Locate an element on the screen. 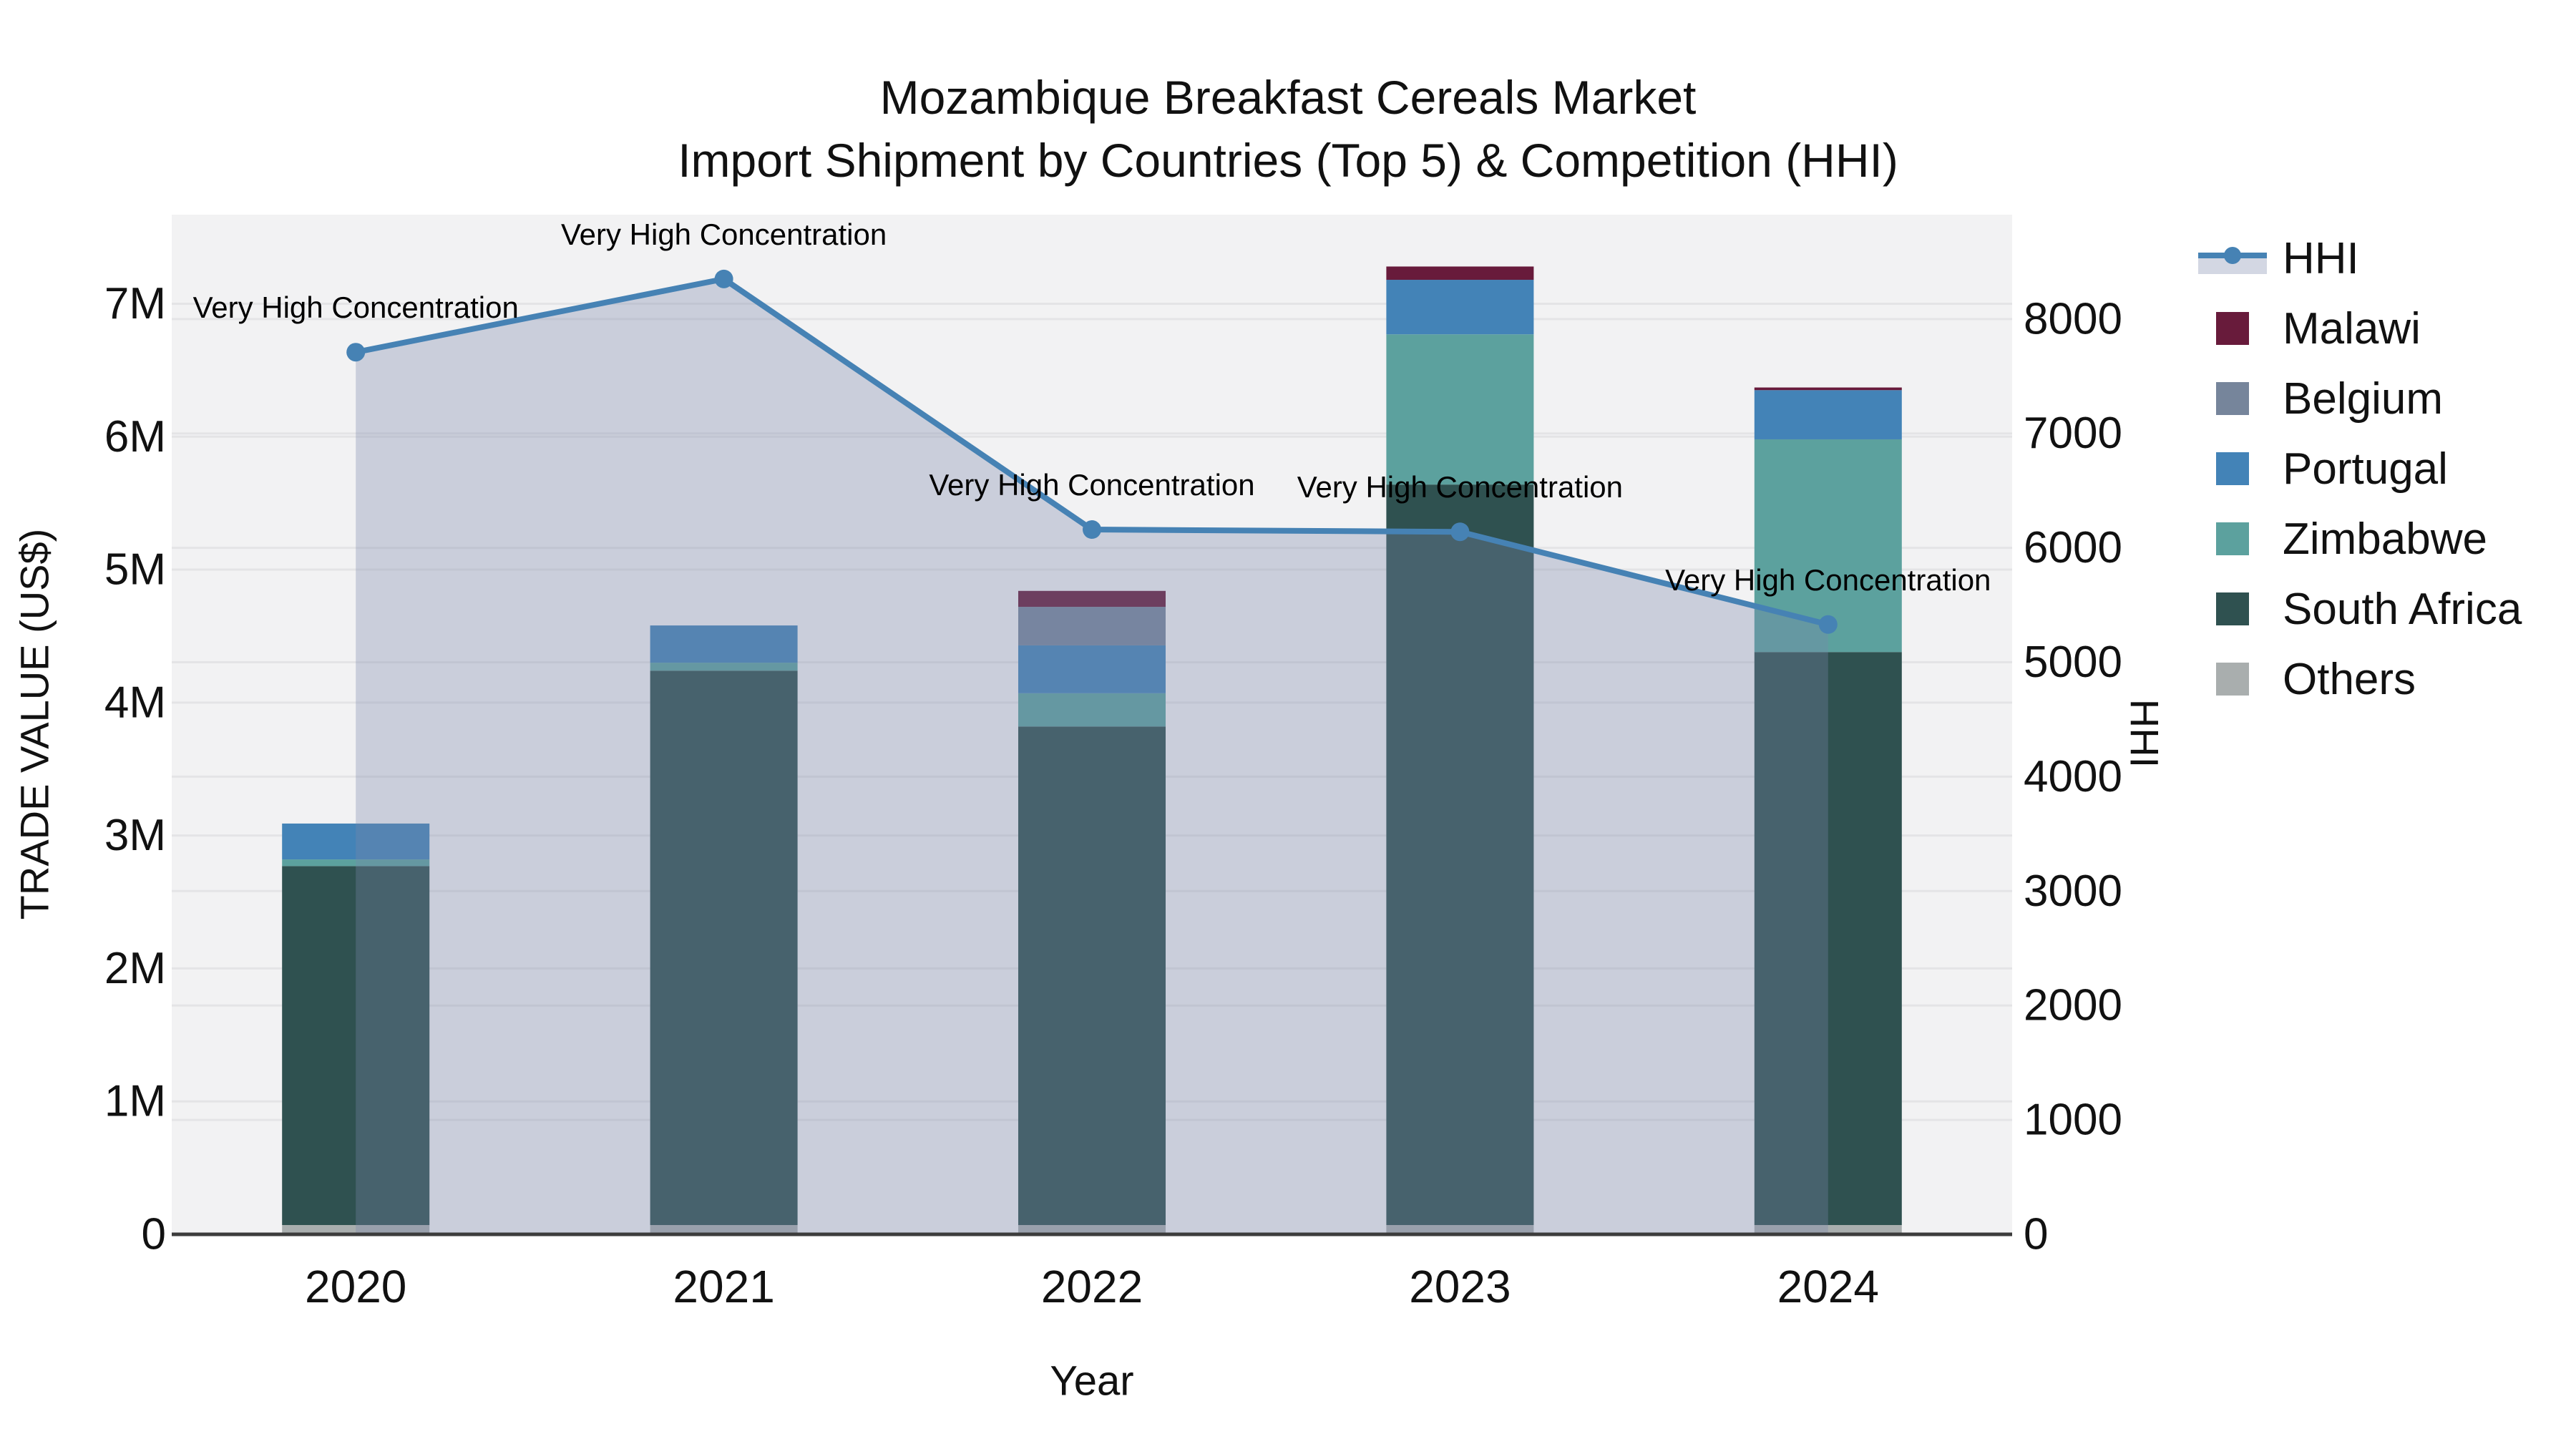 Image resolution: width=2576 pixels, height=1449 pixels. malawi-swatch-icon is located at coordinates (2232, 328).